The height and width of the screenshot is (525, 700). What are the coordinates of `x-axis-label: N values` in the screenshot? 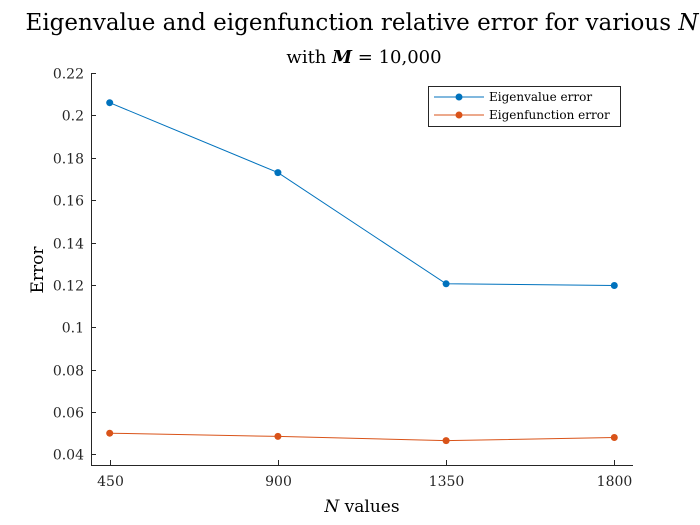 It's located at (361, 507).